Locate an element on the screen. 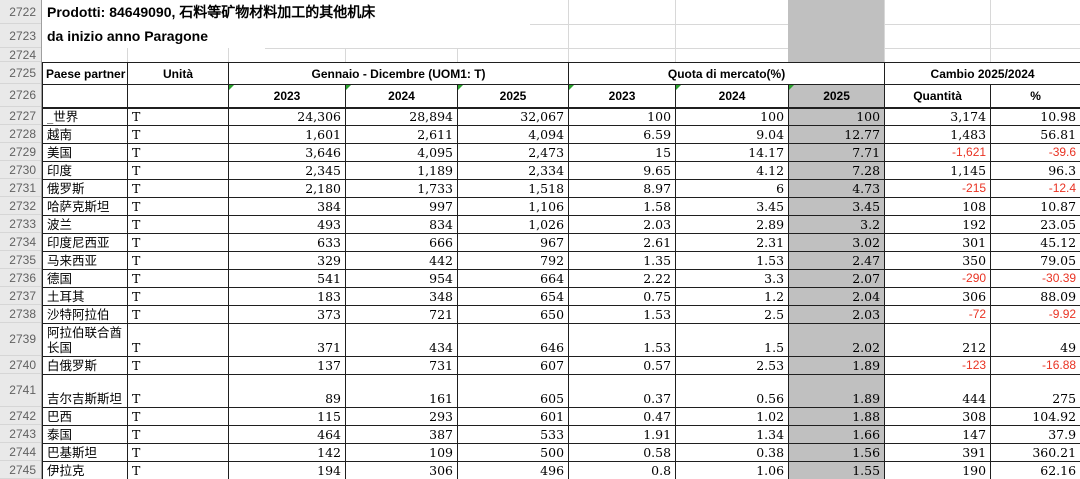 Image resolution: width=1080 pixels, height=479 pixels. cell-2023: 89 is located at coordinates (287, 391).